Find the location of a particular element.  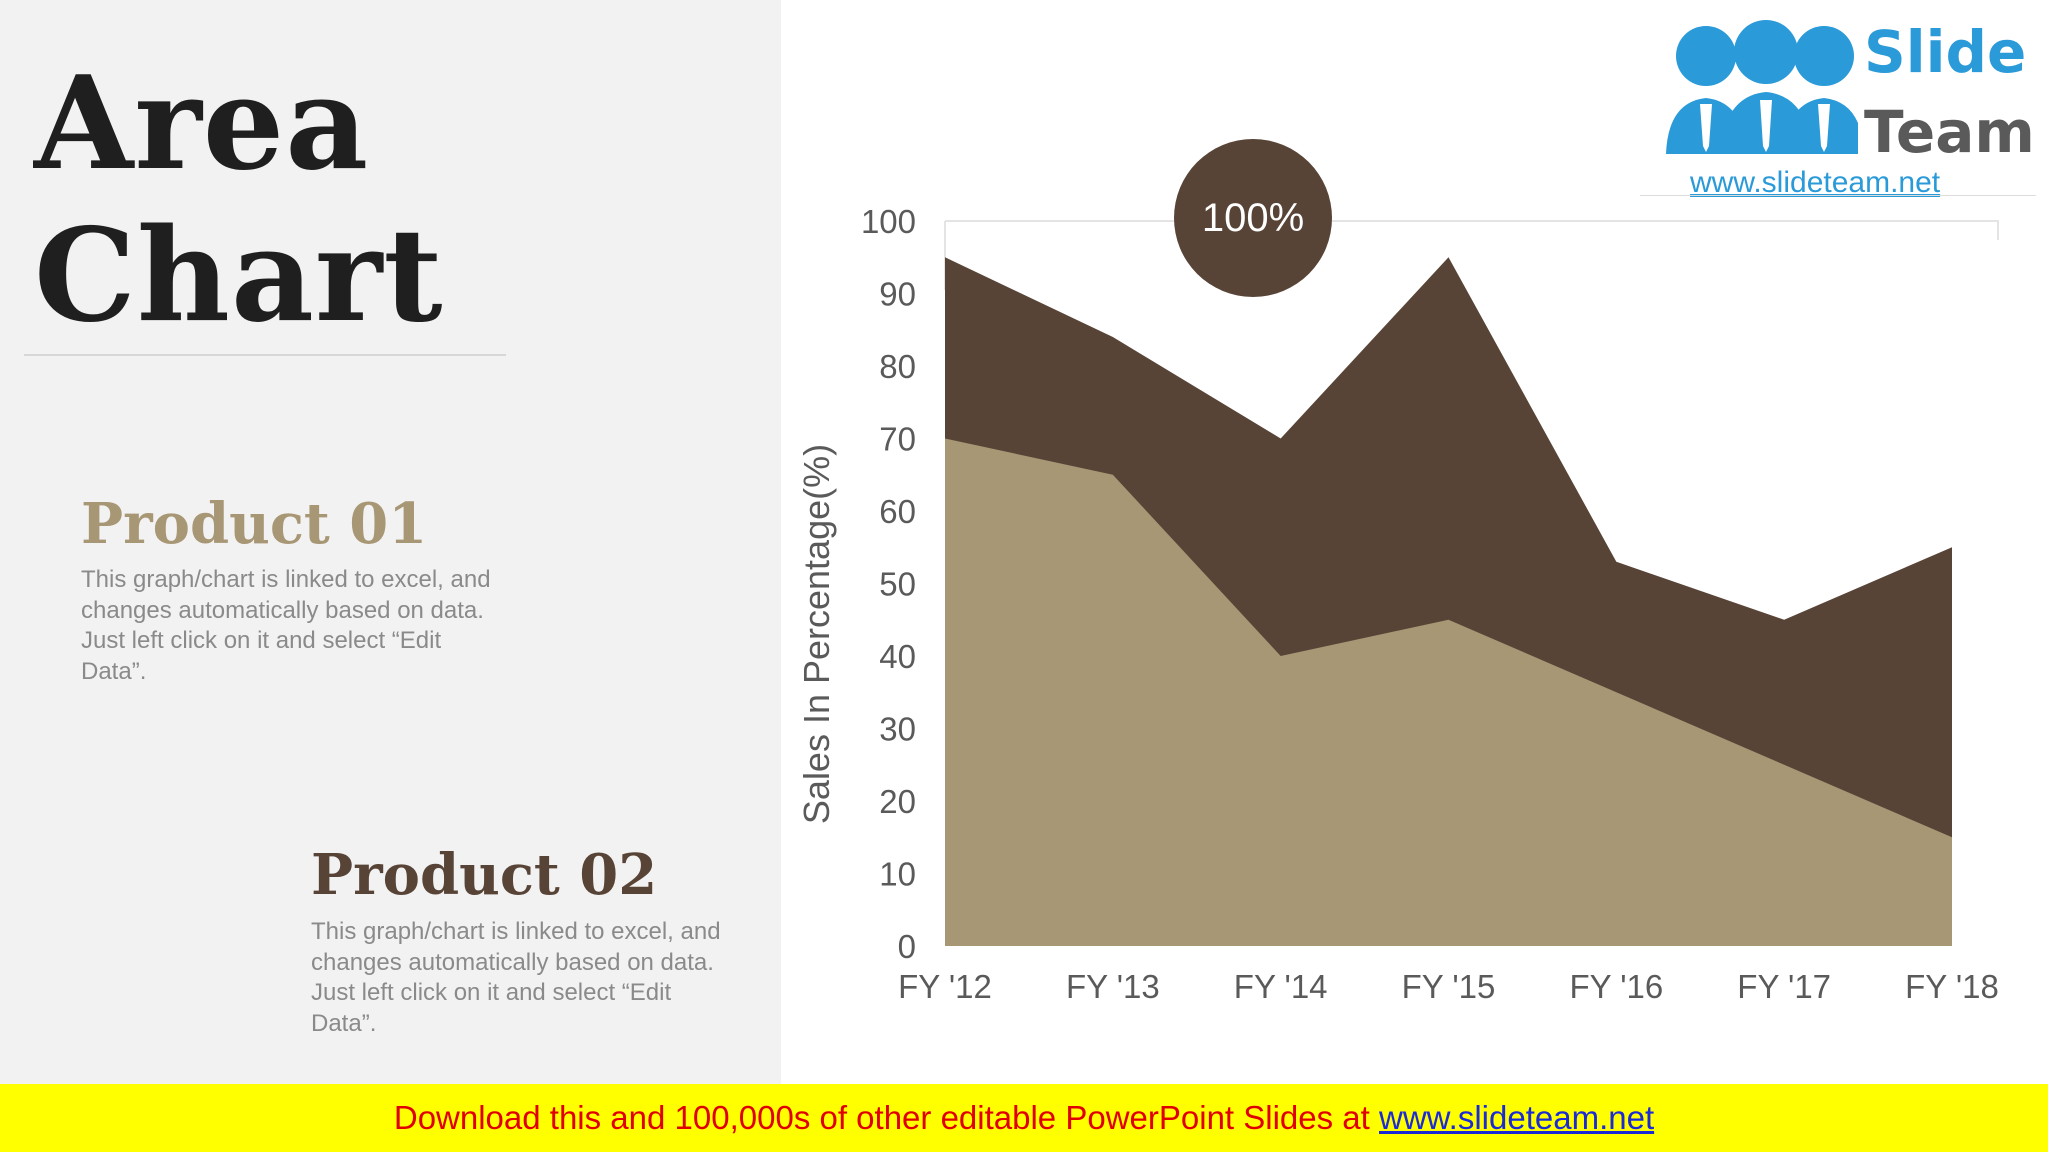

percent-badge: 100% is located at coordinates (1253, 218).